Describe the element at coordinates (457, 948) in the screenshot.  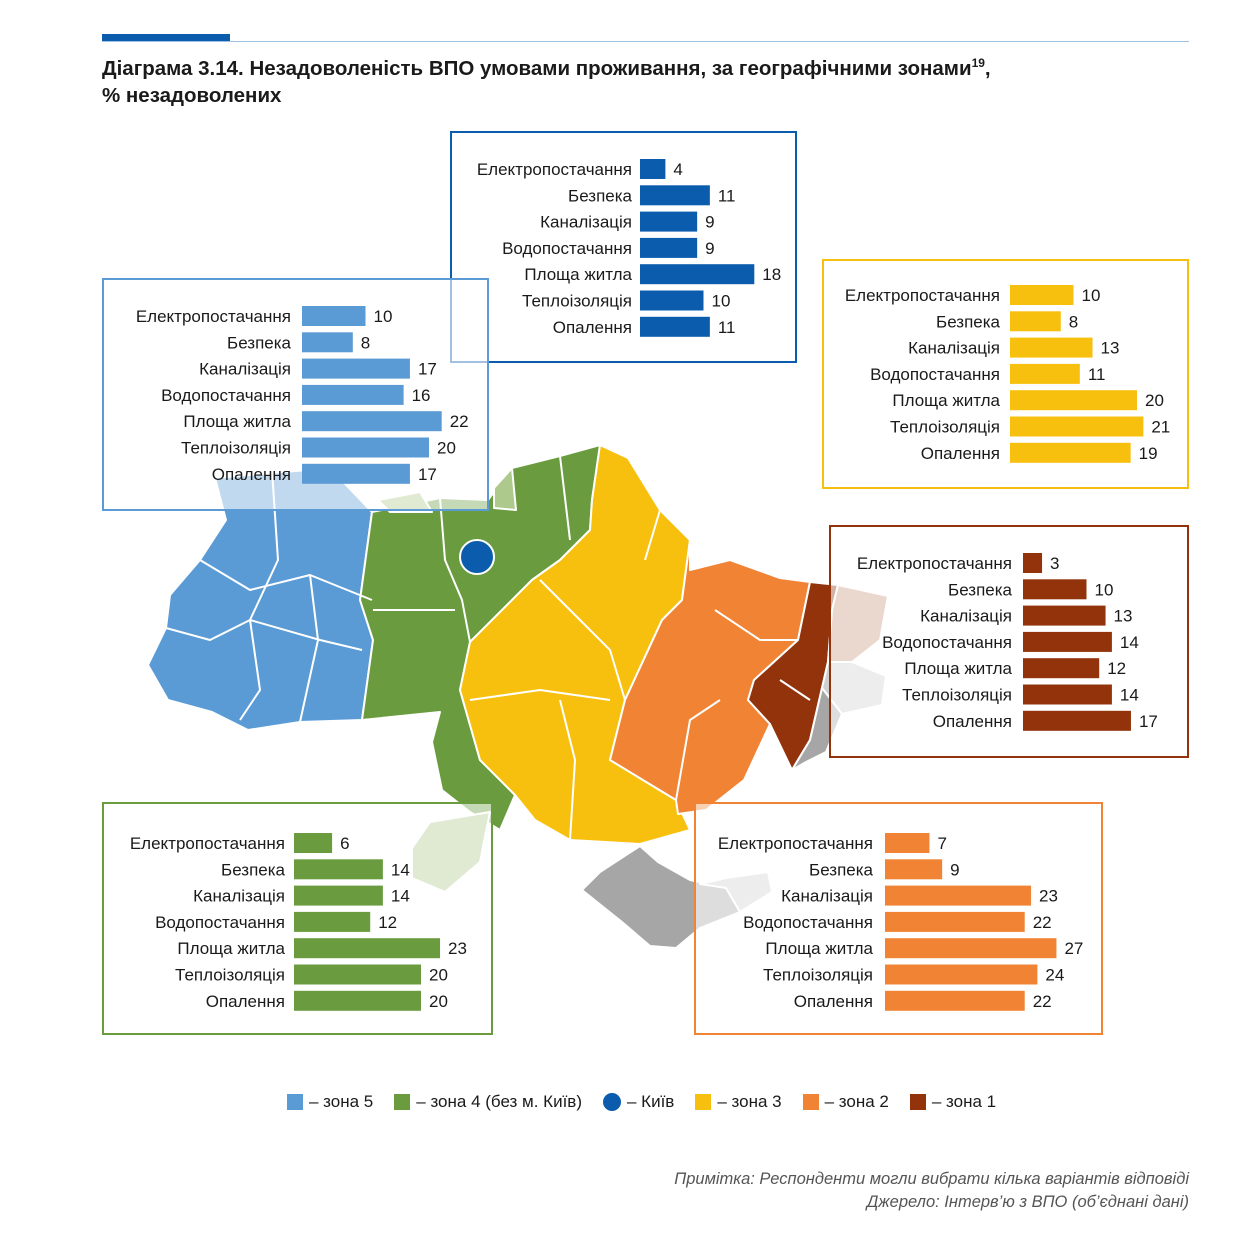
I see `value-label: 23` at that location.